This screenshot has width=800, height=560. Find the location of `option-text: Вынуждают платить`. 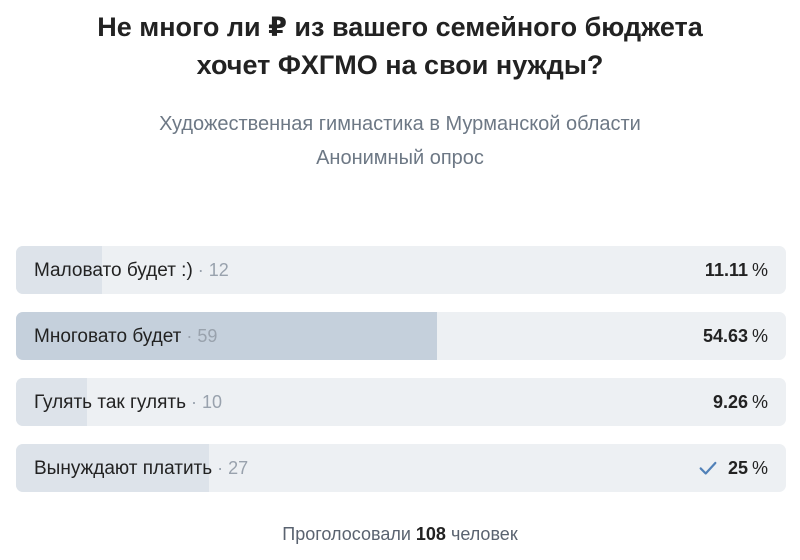

option-text: Вынуждают платить is located at coordinates (123, 468).